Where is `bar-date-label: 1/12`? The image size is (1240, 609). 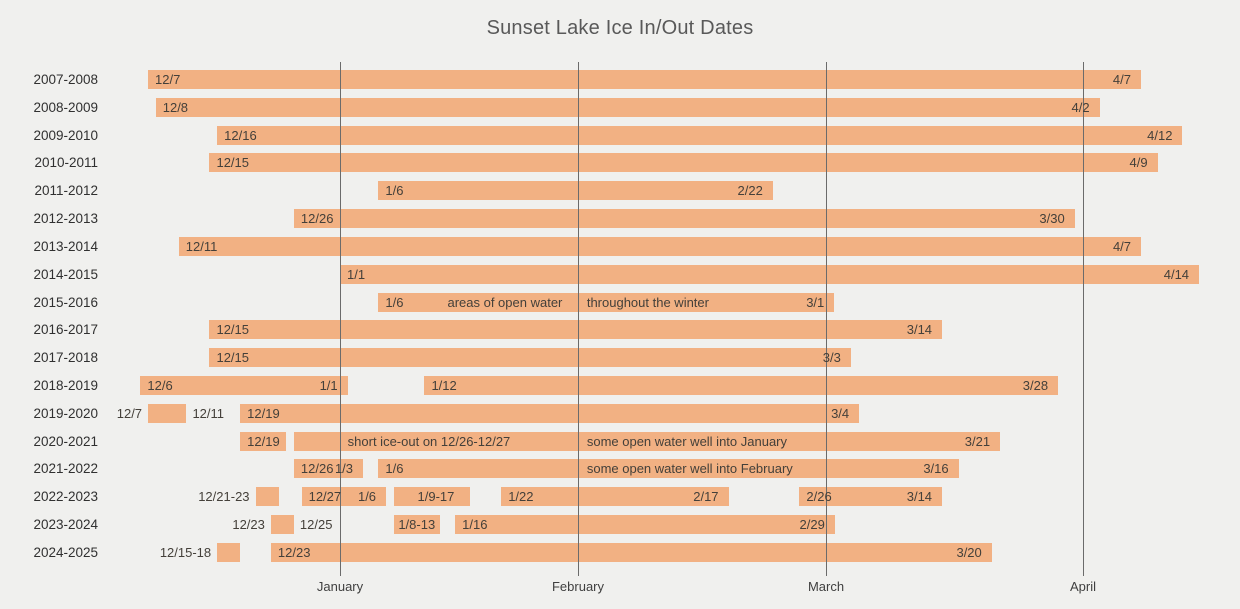
bar-date-label: 1/12 is located at coordinates (444, 386).